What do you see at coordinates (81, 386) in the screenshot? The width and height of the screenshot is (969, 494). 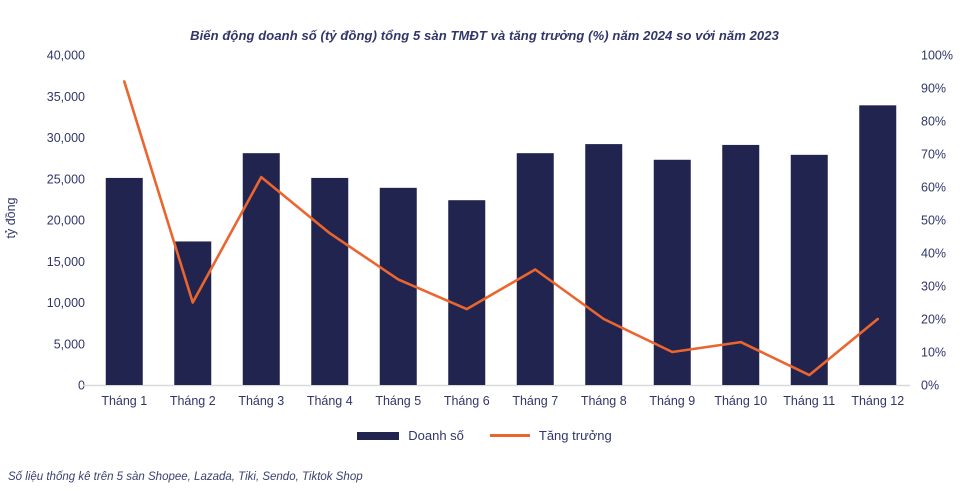 I see `left-axis-tick-label: 0` at bounding box center [81, 386].